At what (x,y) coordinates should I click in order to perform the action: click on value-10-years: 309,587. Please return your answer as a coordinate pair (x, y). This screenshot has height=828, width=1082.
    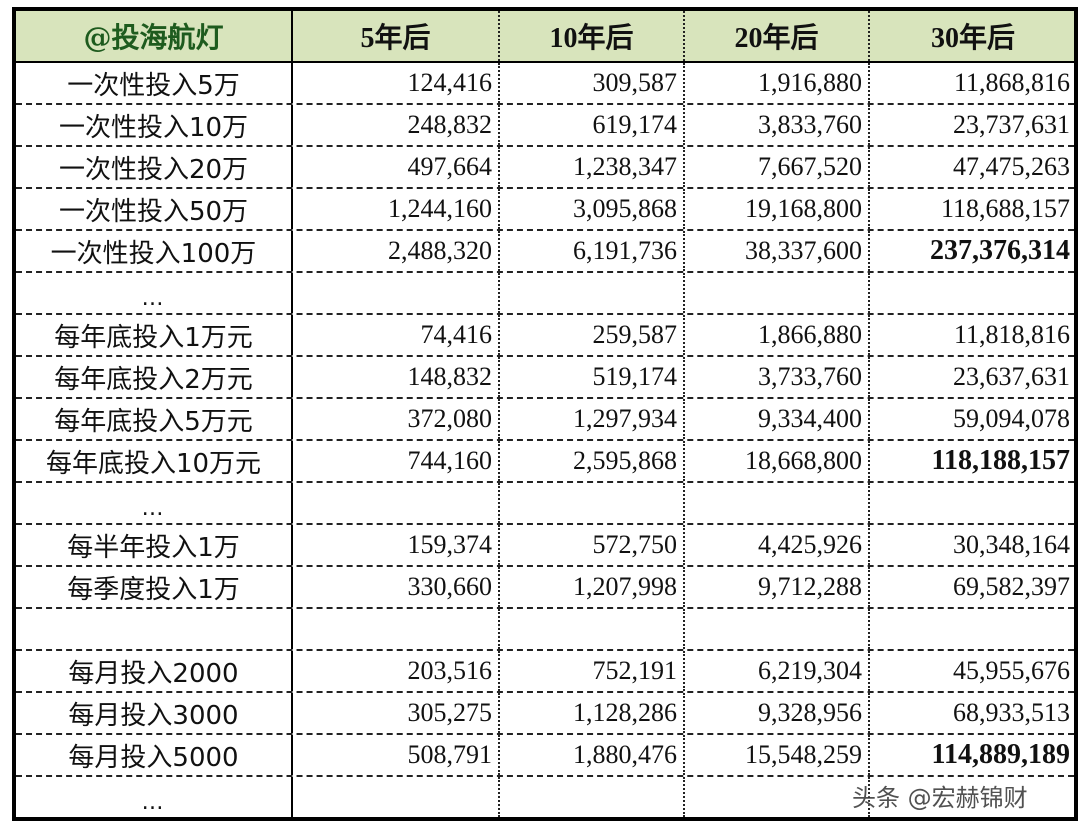
    Looking at the image, I should click on (592, 83).